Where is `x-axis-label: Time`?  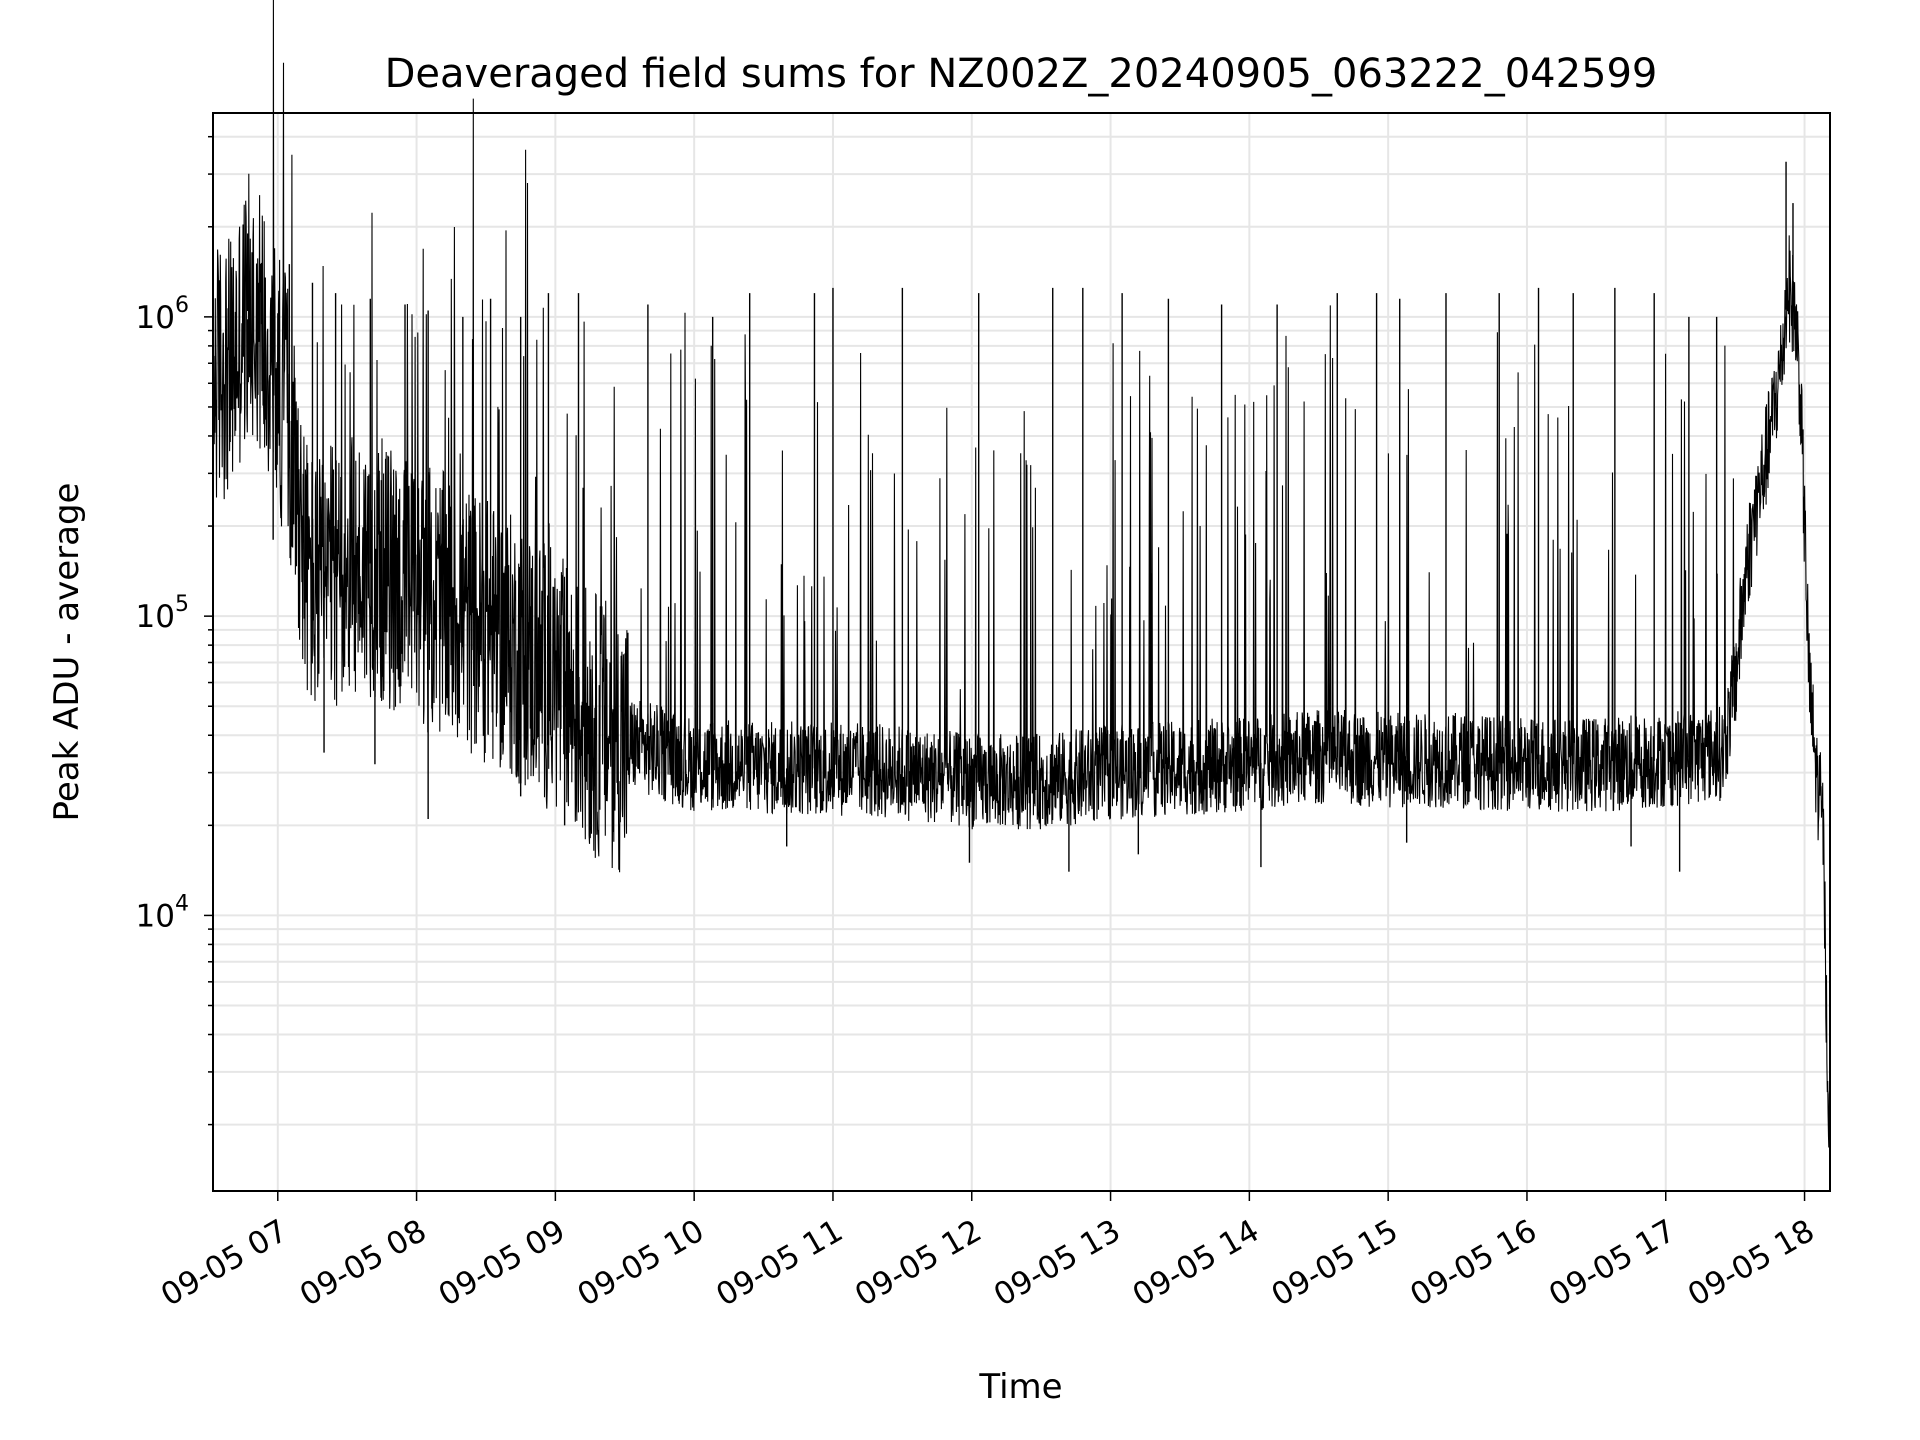 x-axis-label: Time is located at coordinates (1020, 1387).